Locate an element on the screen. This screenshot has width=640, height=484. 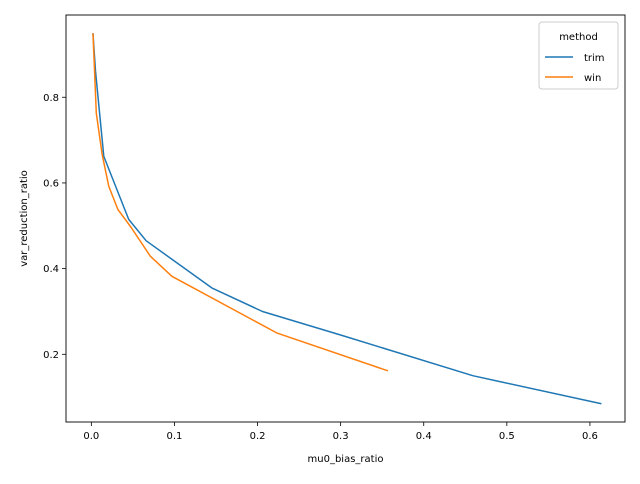
x-tick-label: 0.0 is located at coordinates (91, 436).